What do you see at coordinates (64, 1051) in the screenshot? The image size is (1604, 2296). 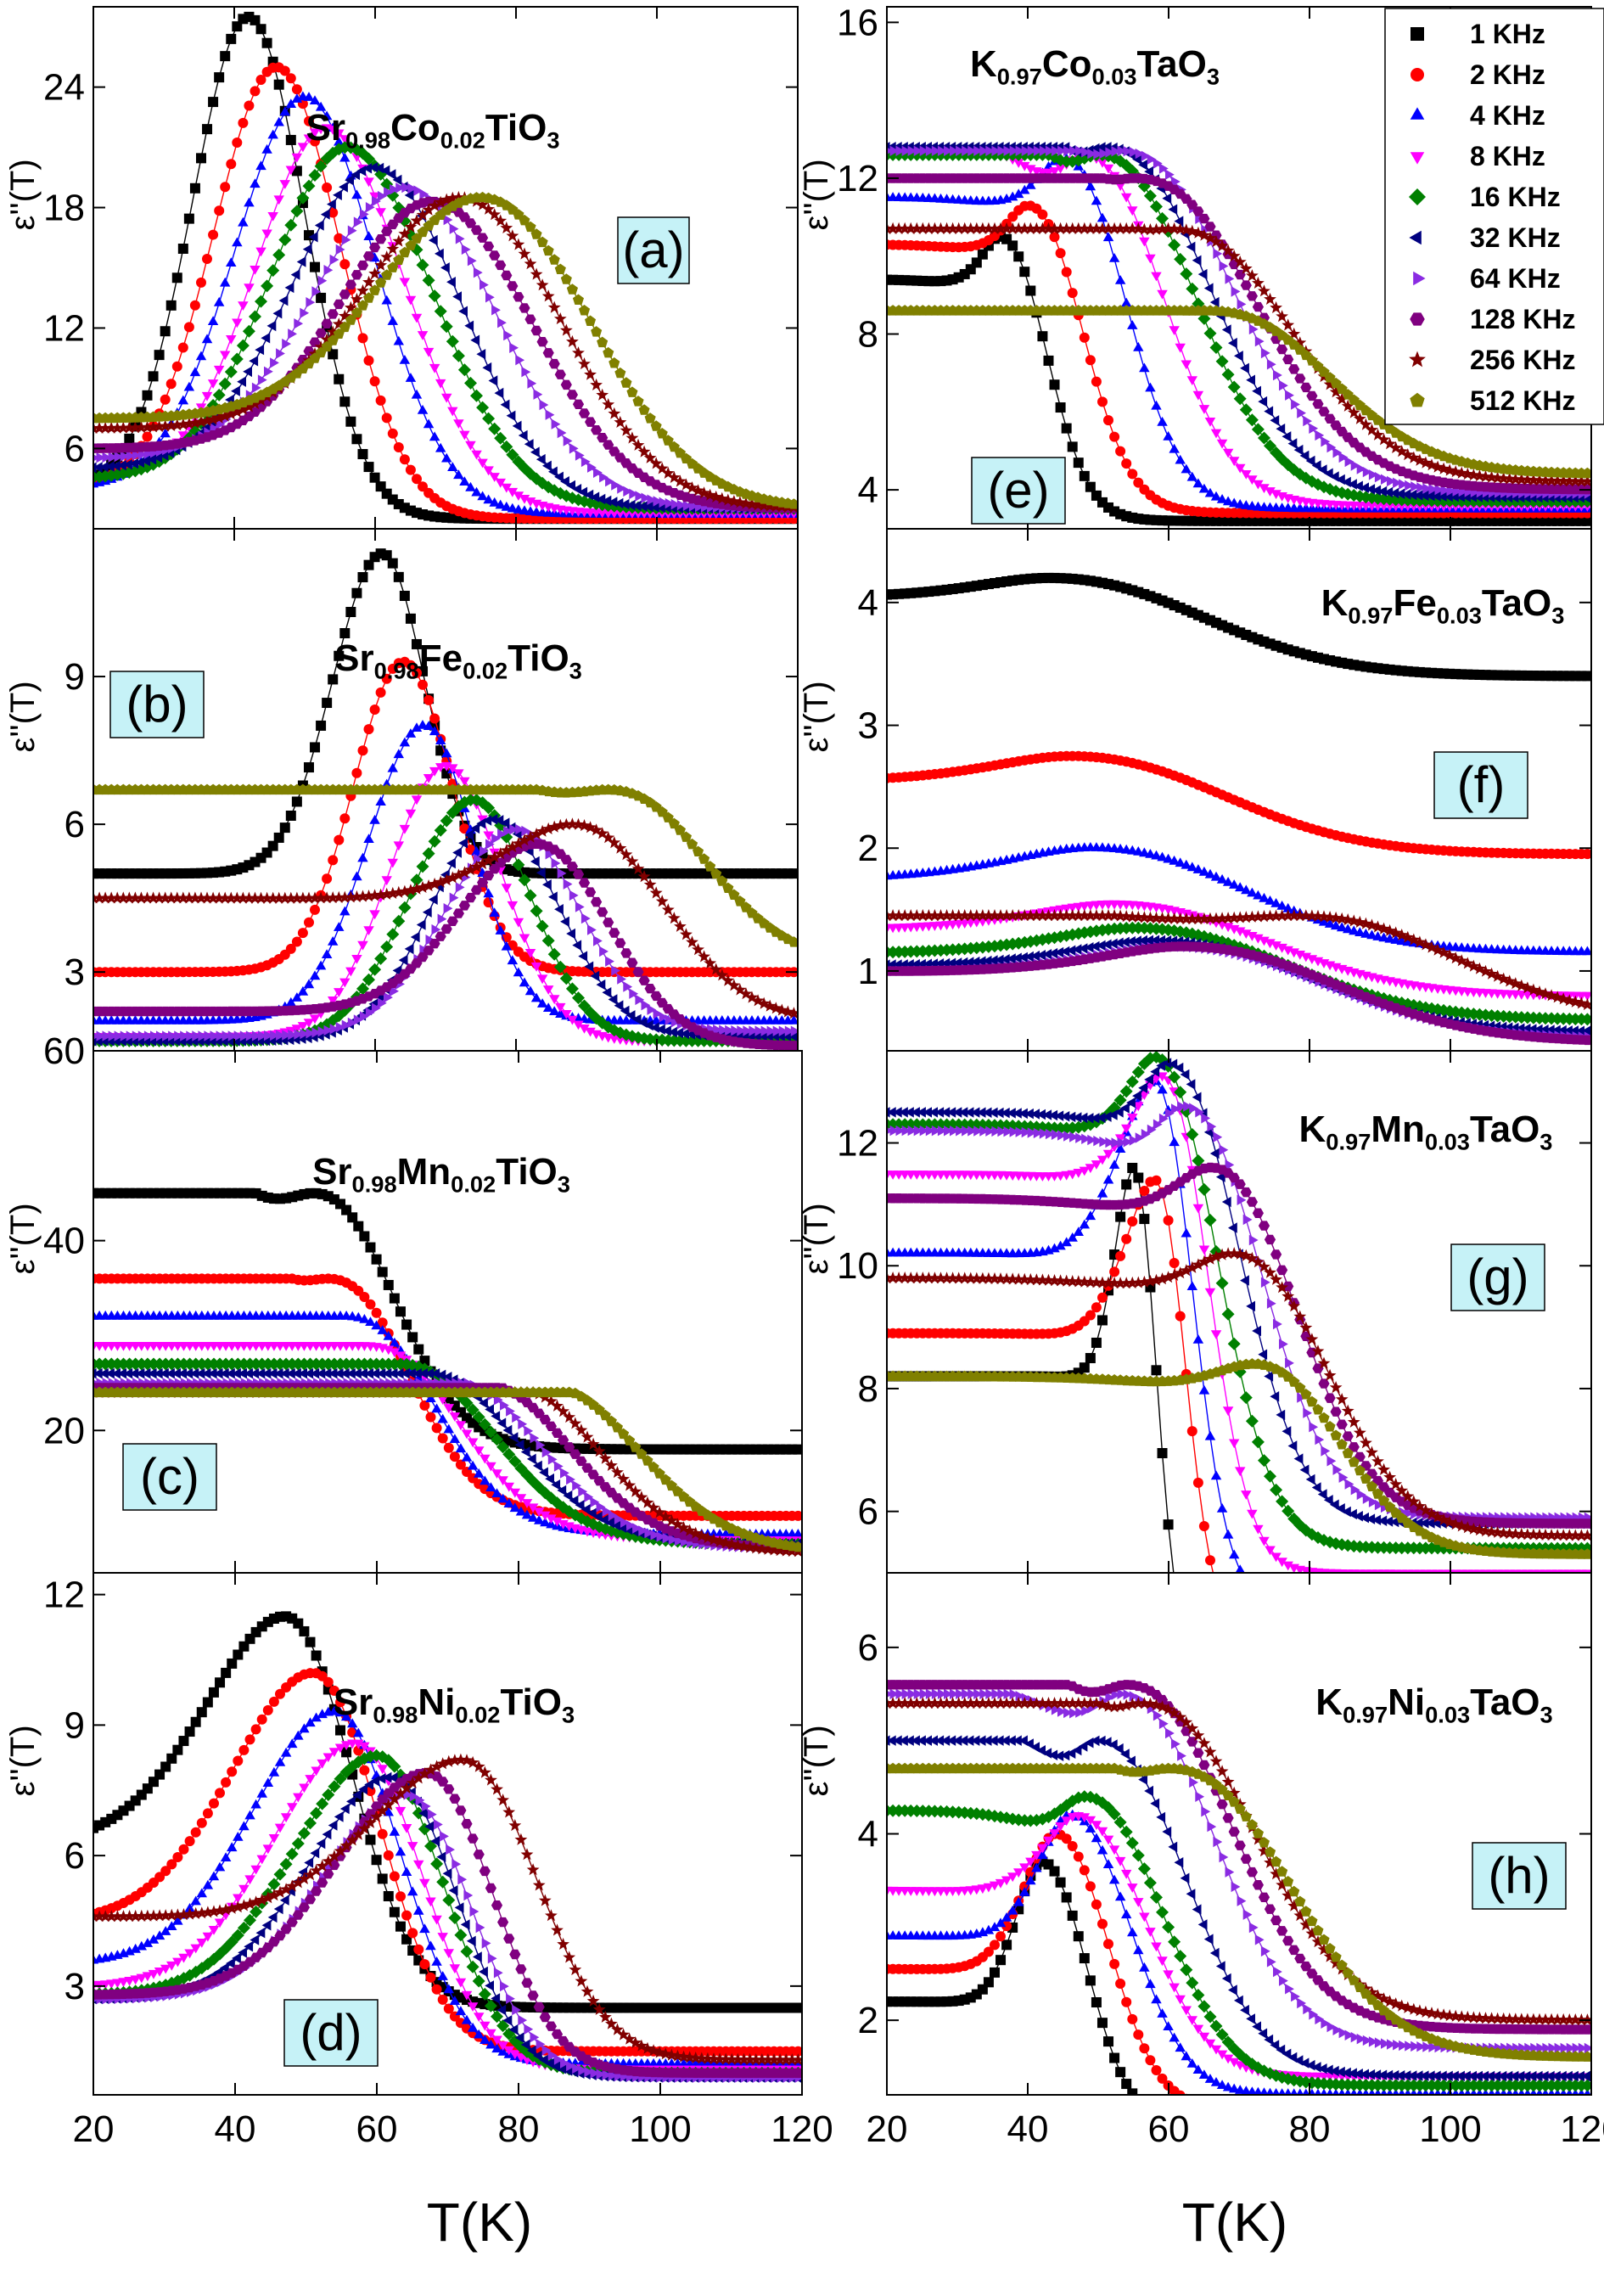 I see `y-tick-label: 60` at bounding box center [64, 1051].